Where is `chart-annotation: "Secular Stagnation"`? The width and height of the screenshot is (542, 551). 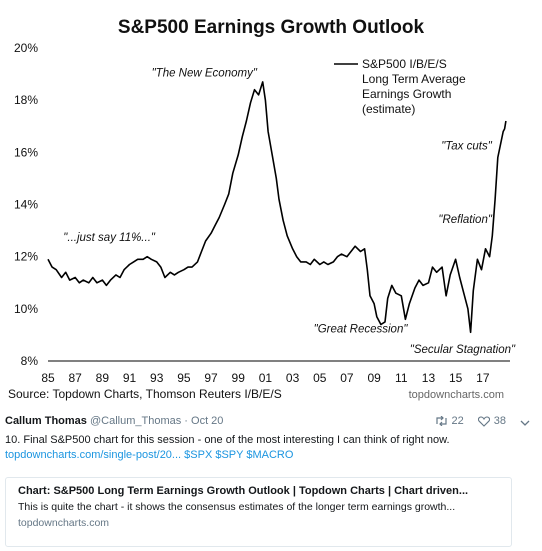 chart-annotation: "Secular Stagnation" is located at coordinates (463, 350).